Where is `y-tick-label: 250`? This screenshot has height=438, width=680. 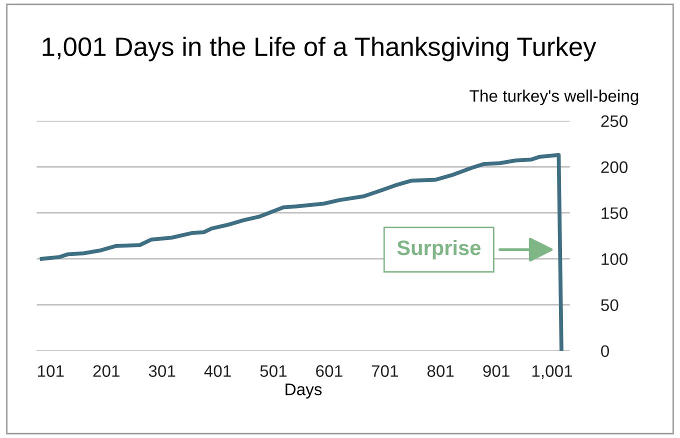
y-tick-label: 250 is located at coordinates (614, 121).